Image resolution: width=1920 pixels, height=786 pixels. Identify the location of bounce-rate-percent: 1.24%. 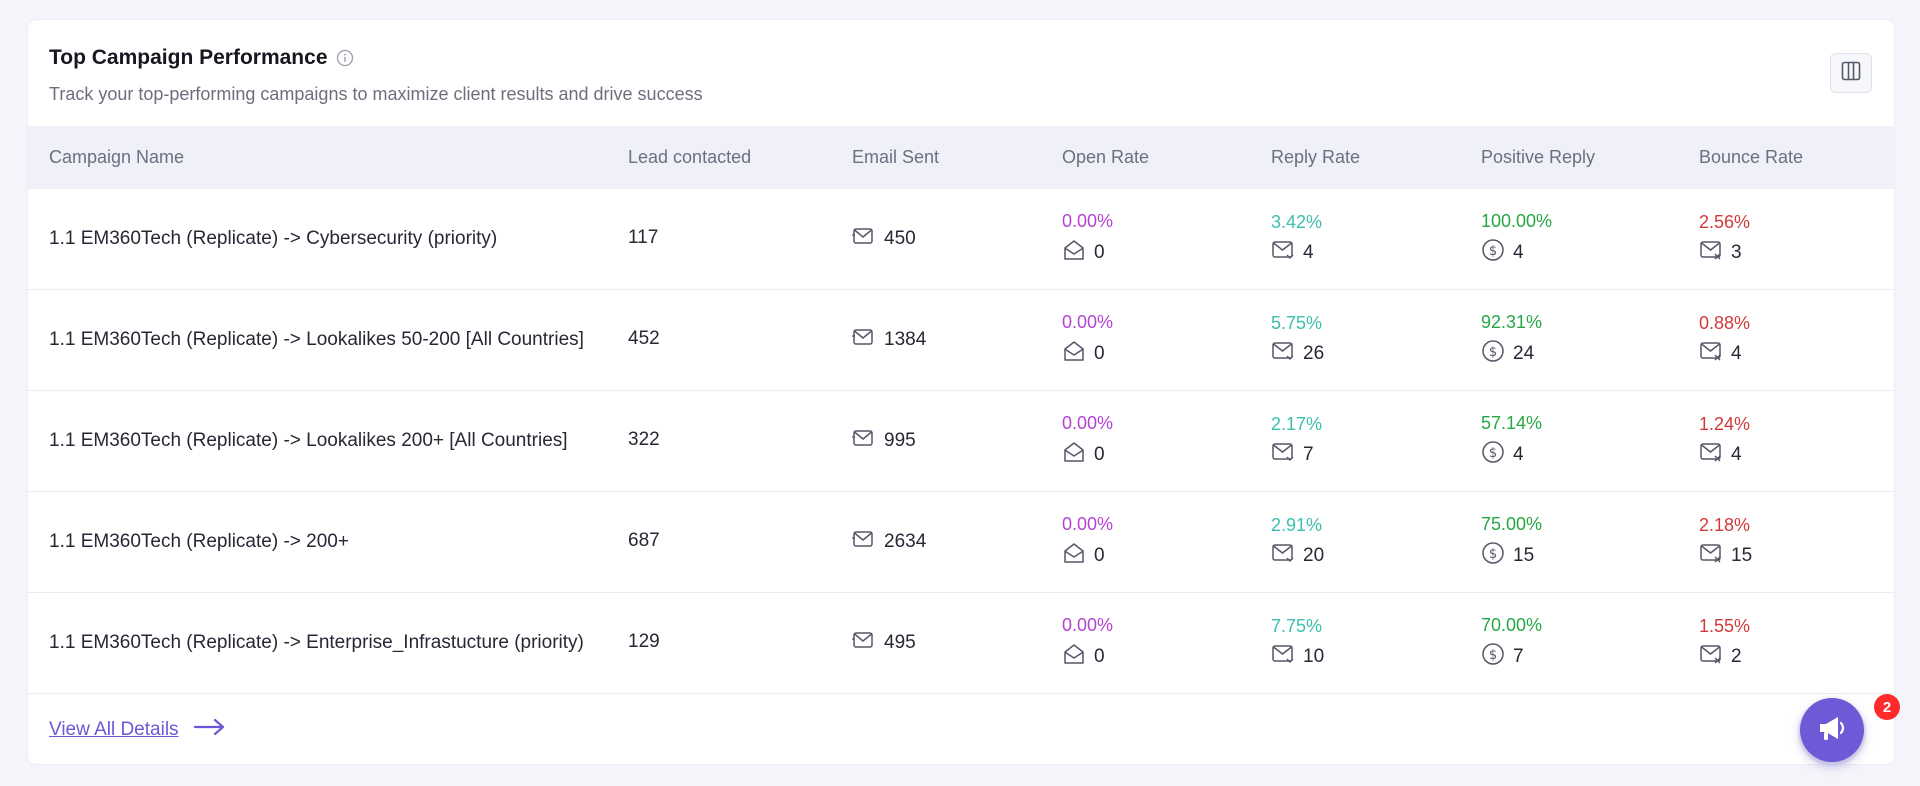
(1725, 423).